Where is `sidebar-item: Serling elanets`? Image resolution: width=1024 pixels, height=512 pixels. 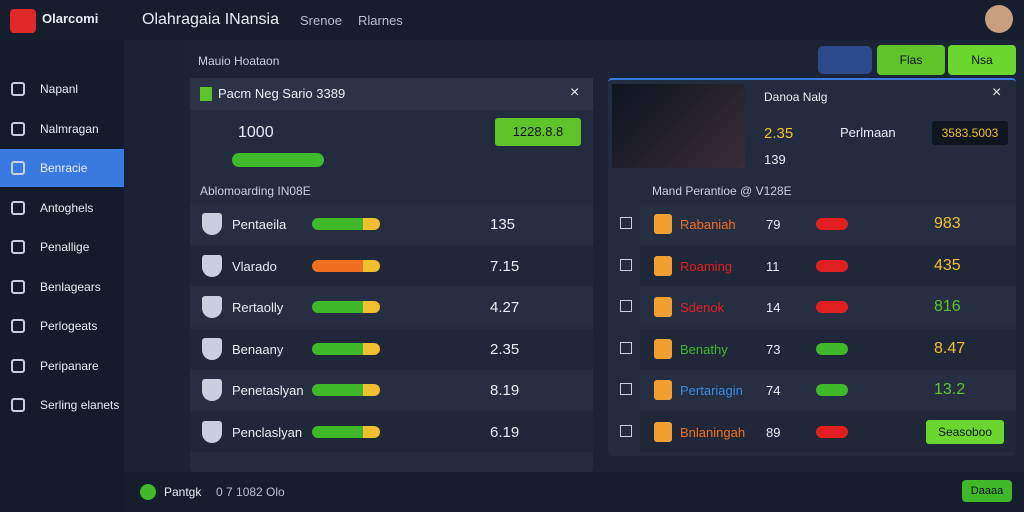
sidebar-item: Serling elanets is located at coordinates (62, 405).